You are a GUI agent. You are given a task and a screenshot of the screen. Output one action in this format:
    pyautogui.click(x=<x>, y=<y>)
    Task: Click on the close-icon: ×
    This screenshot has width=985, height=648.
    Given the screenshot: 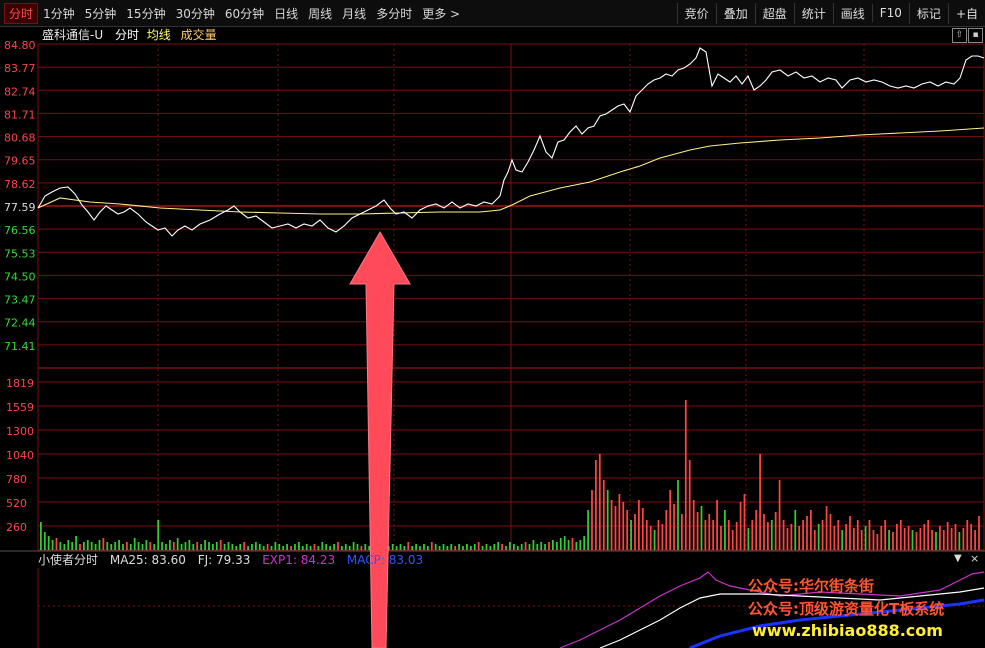 What is the action you would take?
    pyautogui.click(x=975, y=558)
    